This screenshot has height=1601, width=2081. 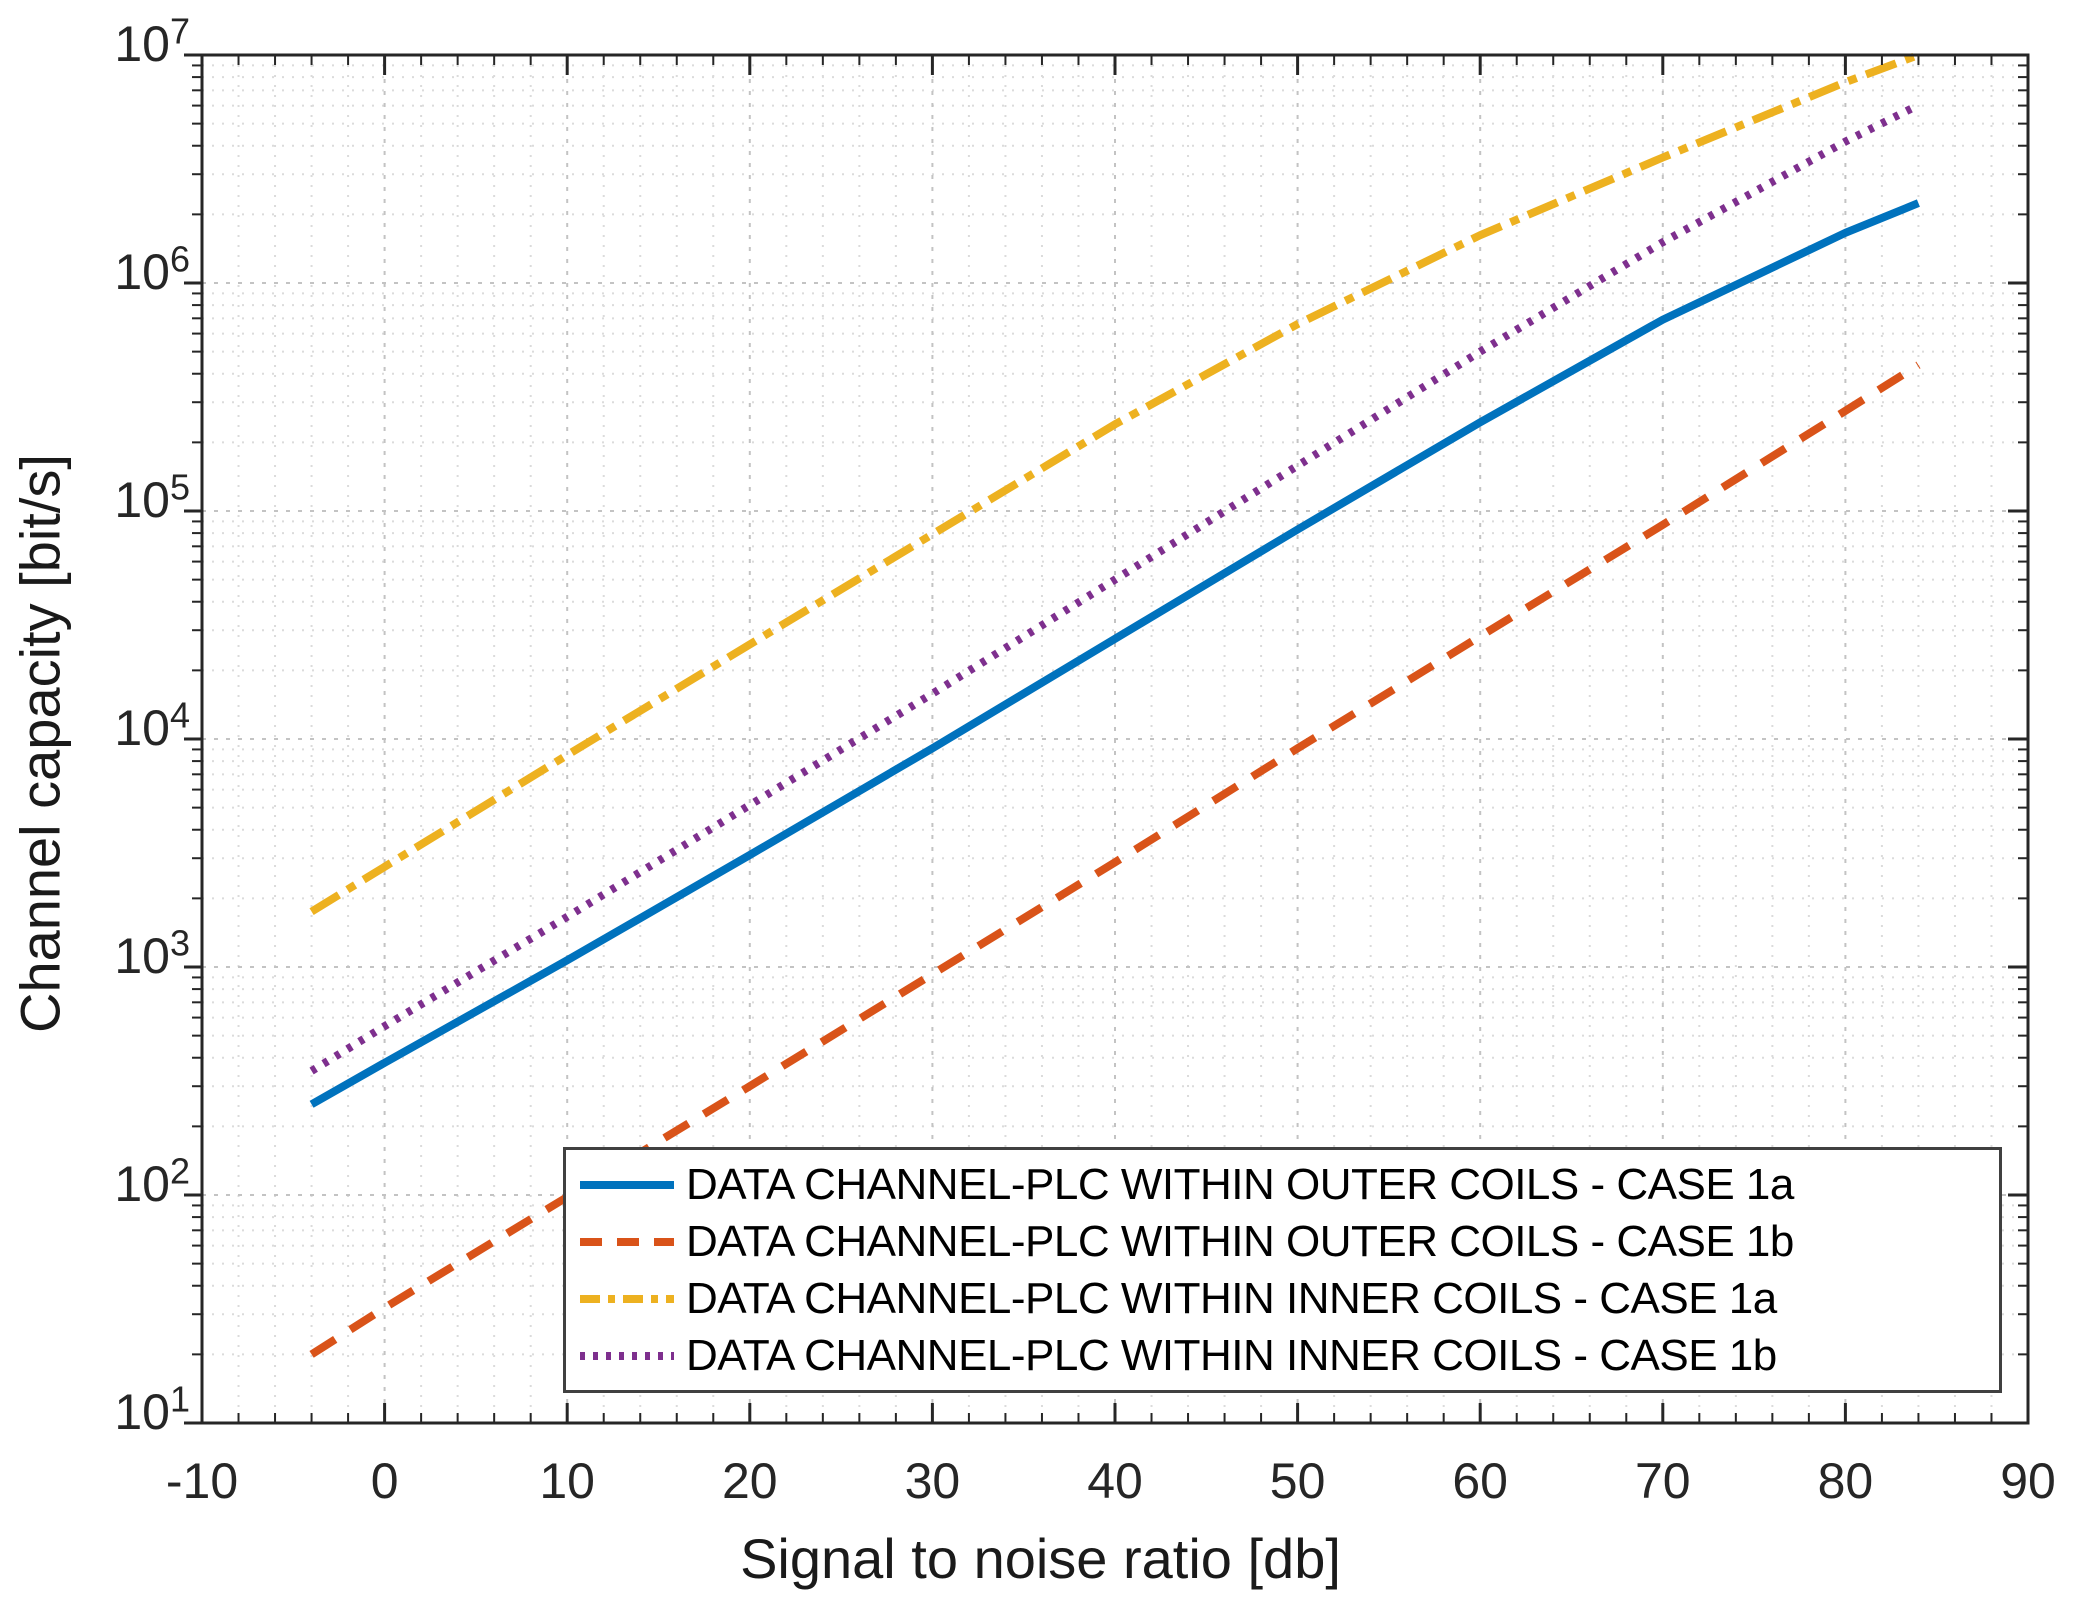 I want to click on y-tick-label: 10⁵, so click(x=152, y=497).